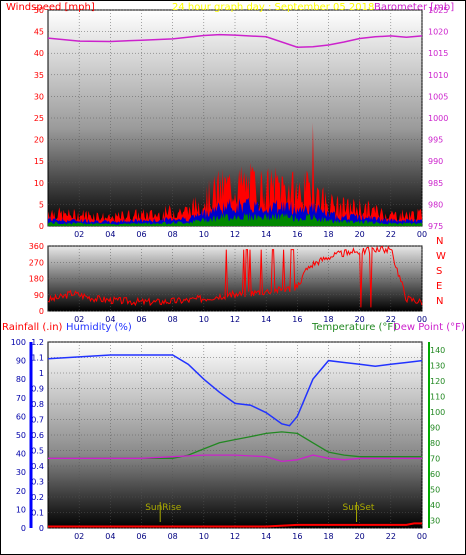 This screenshot has height=555, width=466. What do you see at coordinates (37, 420) in the screenshot?
I see `rain-tick-label: 0.7` at bounding box center [37, 420].